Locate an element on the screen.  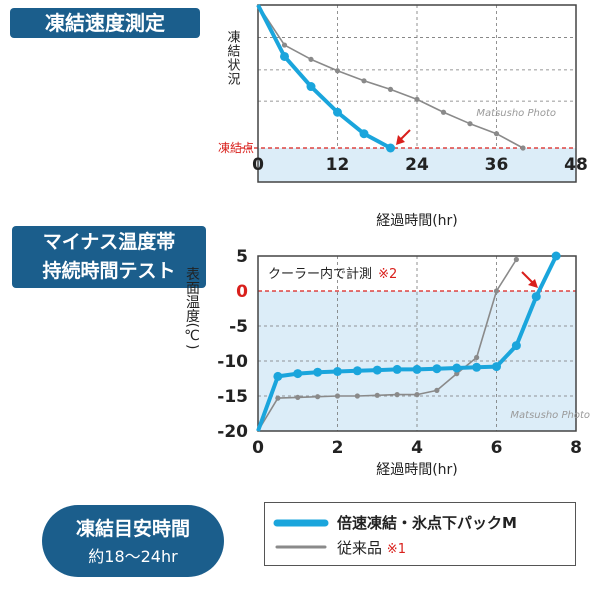
frozen-band is located at coordinates (417, 165).